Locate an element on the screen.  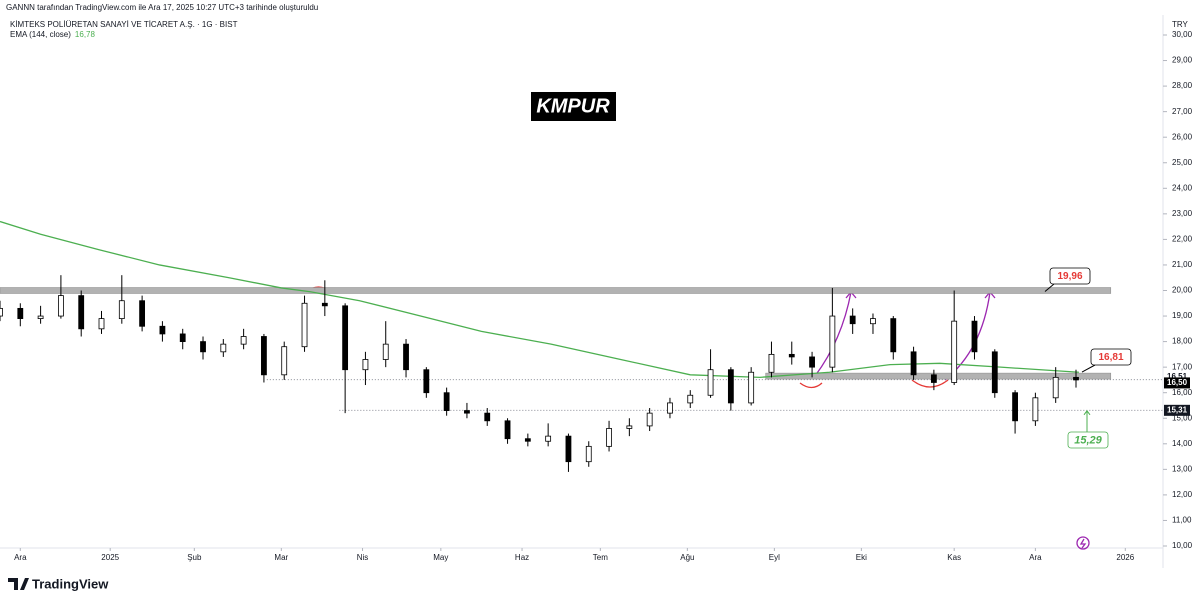
y-tick-label: 15,00 is located at coordinates (1182, 417).